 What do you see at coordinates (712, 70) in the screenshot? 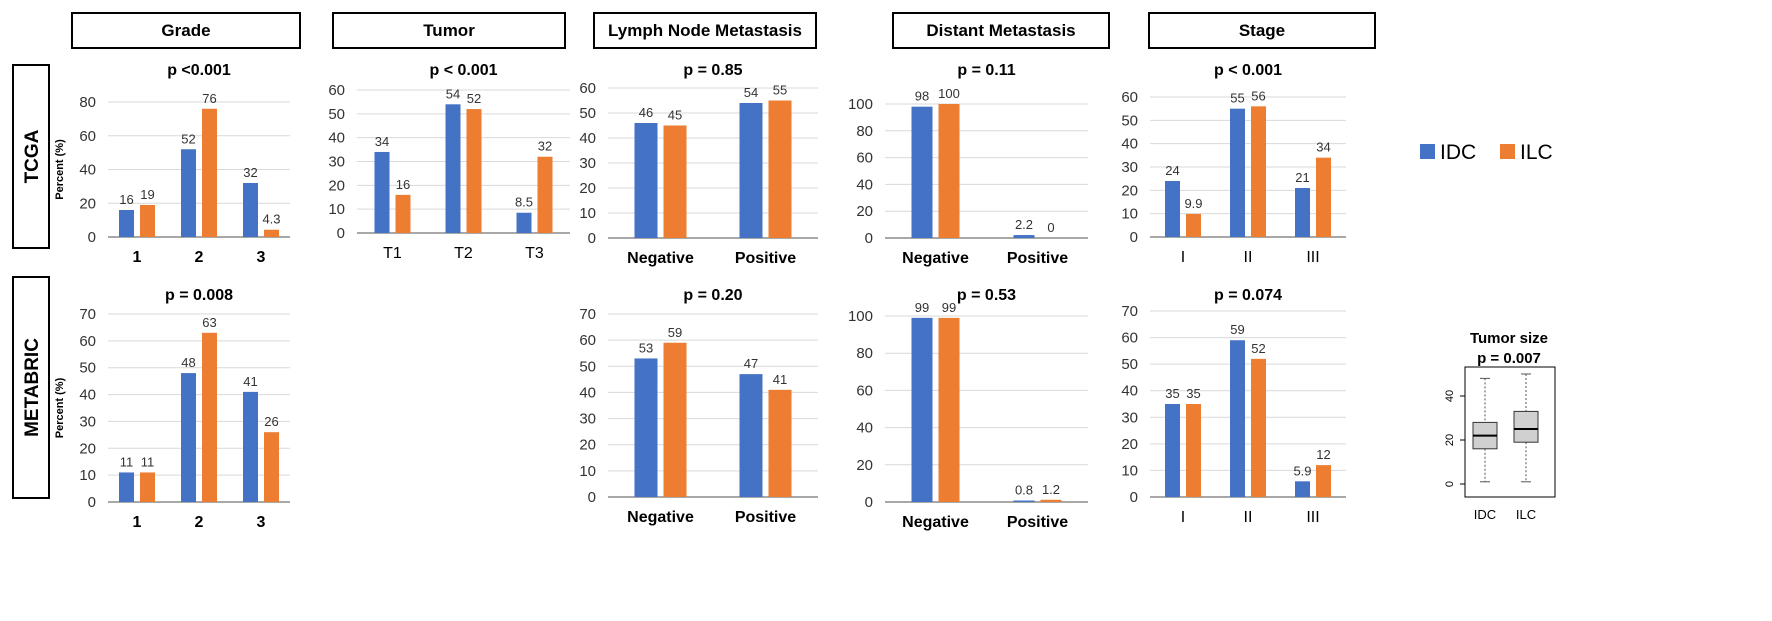
I see `chart-title: p = 0.85` at bounding box center [712, 70].